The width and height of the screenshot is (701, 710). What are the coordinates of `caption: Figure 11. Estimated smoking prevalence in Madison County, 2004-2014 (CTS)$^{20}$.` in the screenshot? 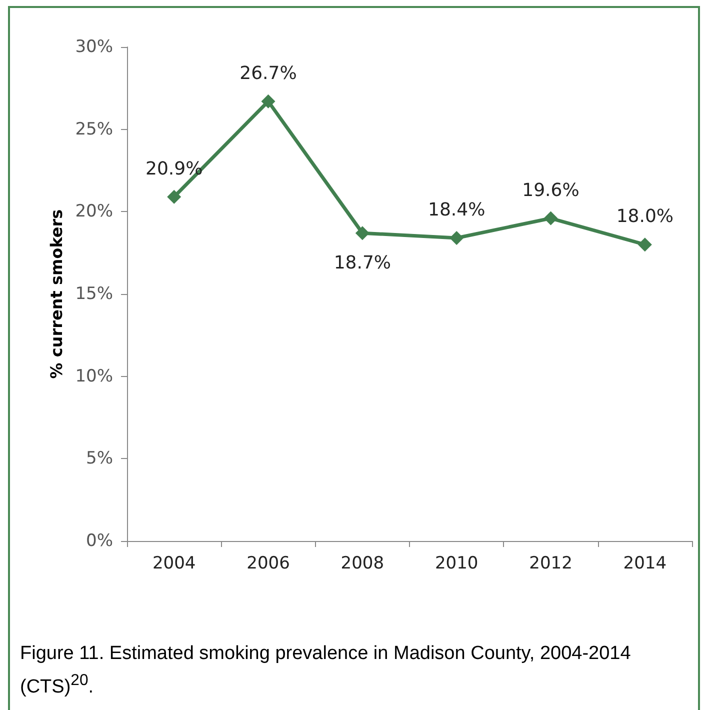 It's located at (326, 671).